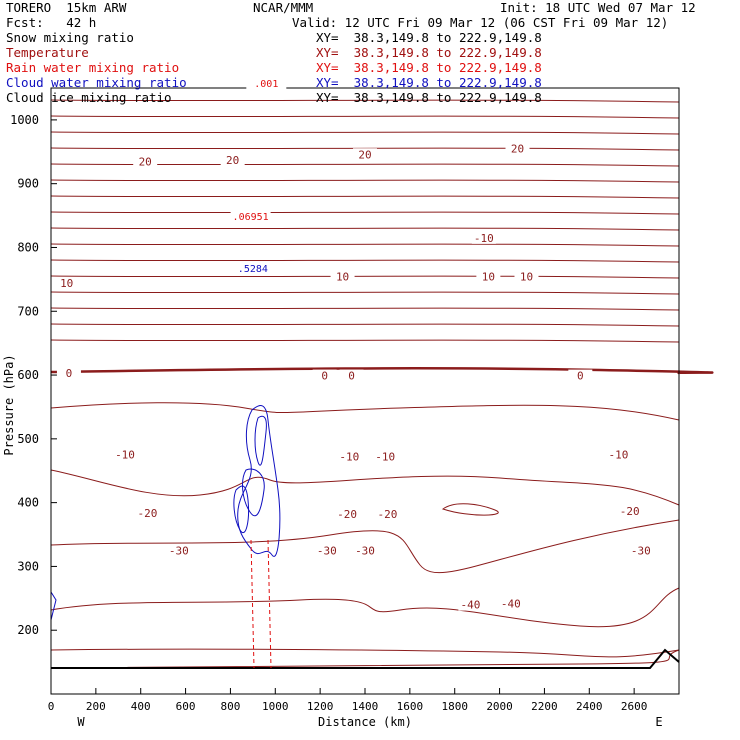 The height and width of the screenshot is (740, 740). I want to click on legend-temperature-xy: XY= 38.3,149.8 to 222.9,149.8, so click(429, 52).